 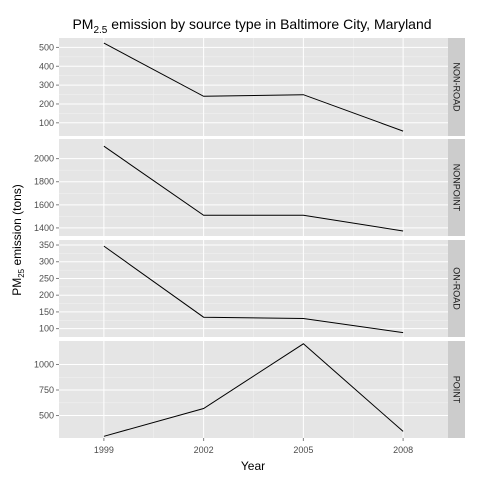 I want to click on y-tick-label: 750, so click(x=46, y=390).